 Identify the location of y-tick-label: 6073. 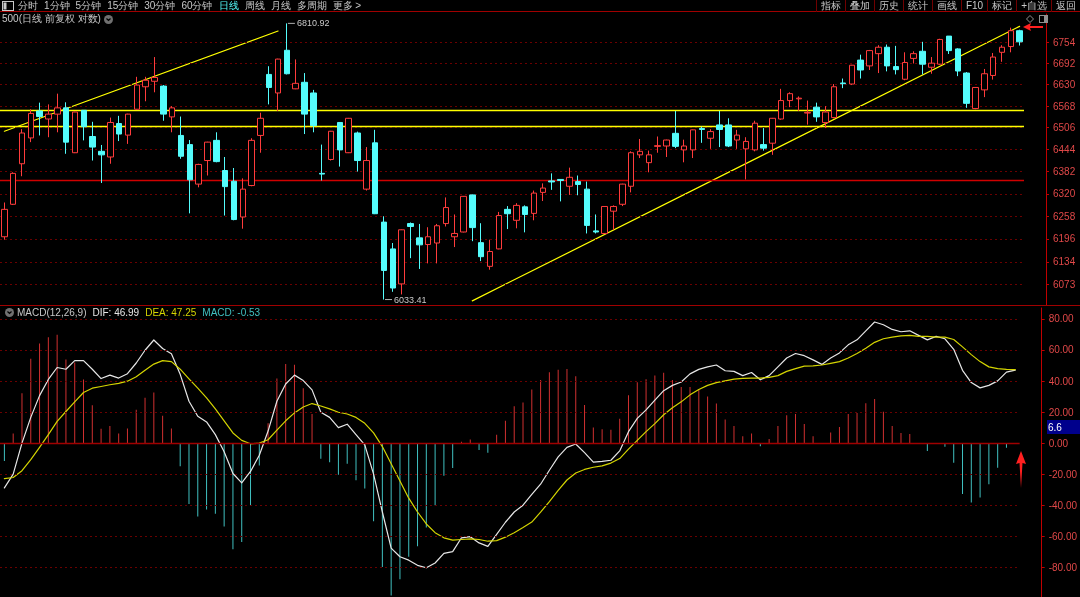
(1064, 285).